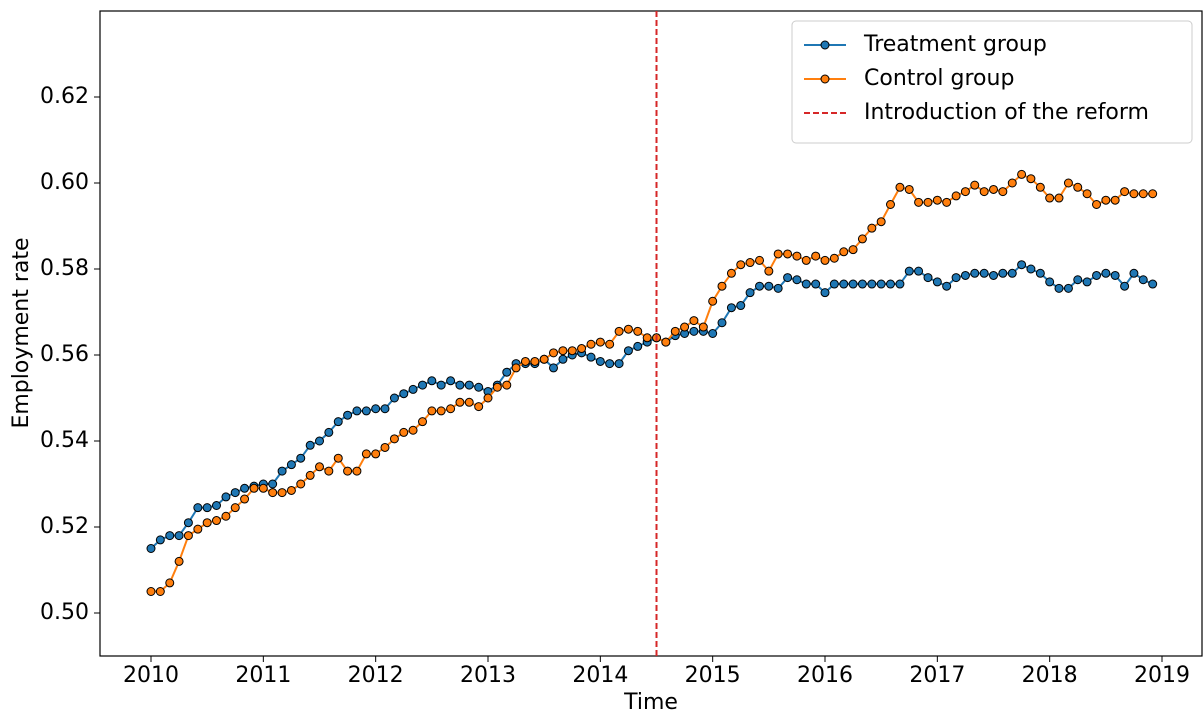 This screenshot has height=718, width=1203. I want to click on x-tick-label: 2012, so click(376, 675).